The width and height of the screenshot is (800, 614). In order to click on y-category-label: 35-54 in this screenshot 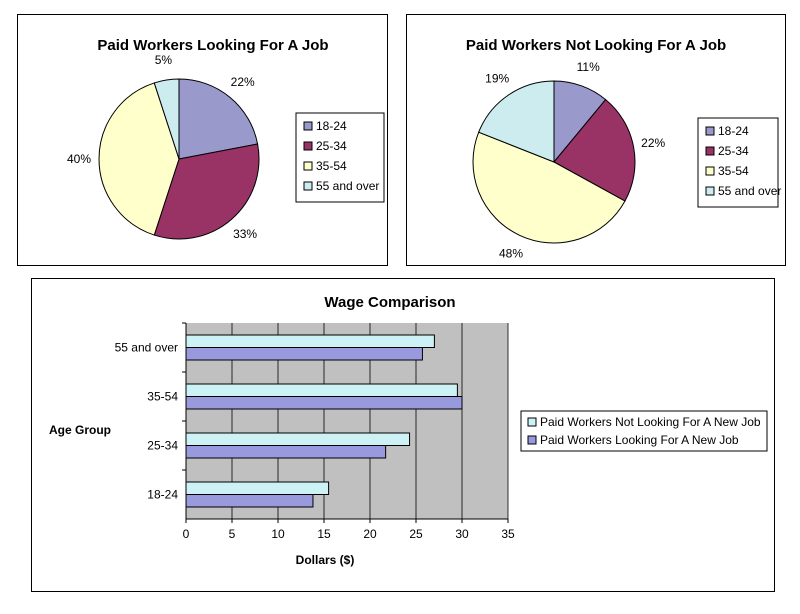, I will do `click(162, 397)`.